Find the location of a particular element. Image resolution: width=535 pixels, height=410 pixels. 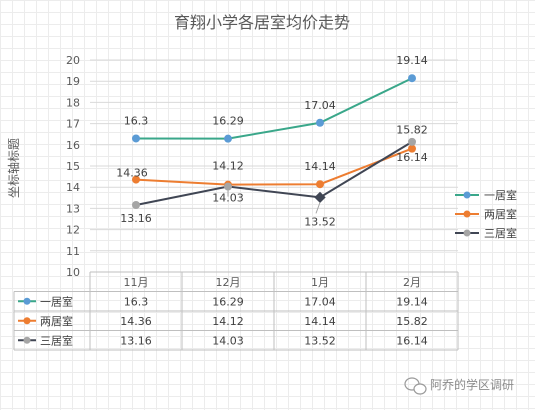

x-tick-label: 2月 is located at coordinates (412, 282).